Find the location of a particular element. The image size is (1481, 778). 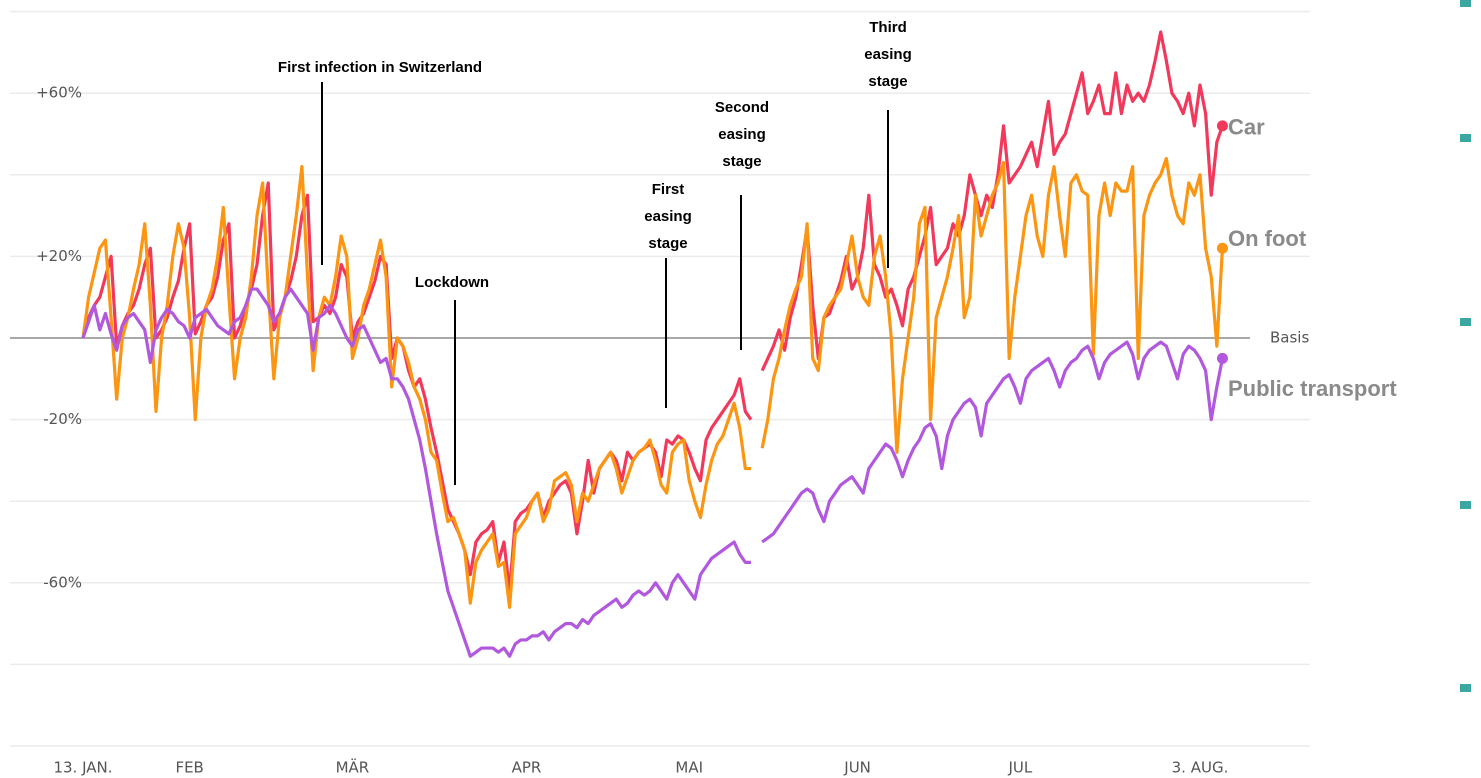

series-label: Public transport is located at coordinates (1312, 388).